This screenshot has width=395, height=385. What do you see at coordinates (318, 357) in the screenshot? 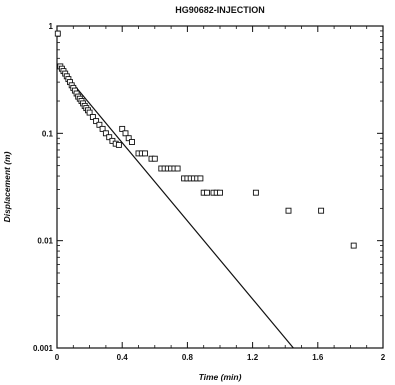
I see `x-tick-label: 1.6` at bounding box center [318, 357].